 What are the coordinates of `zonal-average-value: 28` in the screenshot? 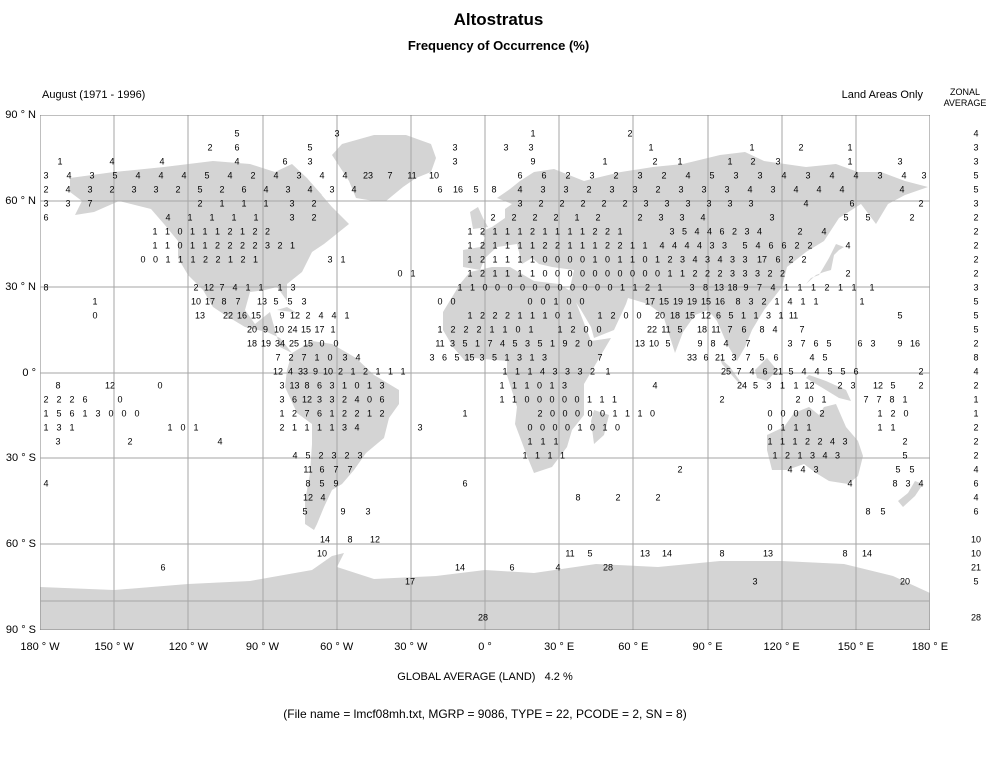 It's located at (976, 617).